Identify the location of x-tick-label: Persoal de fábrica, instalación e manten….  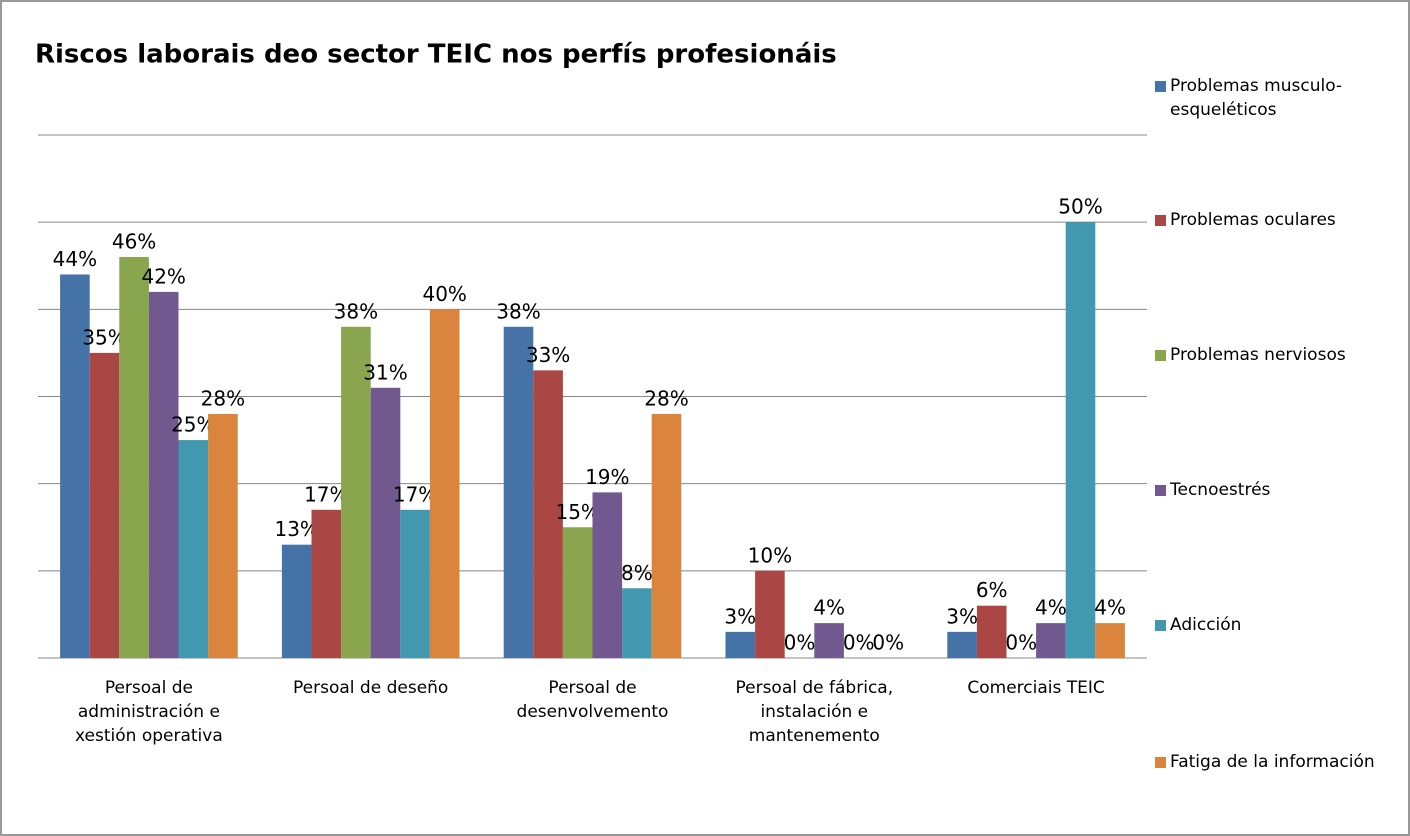
(814, 712).